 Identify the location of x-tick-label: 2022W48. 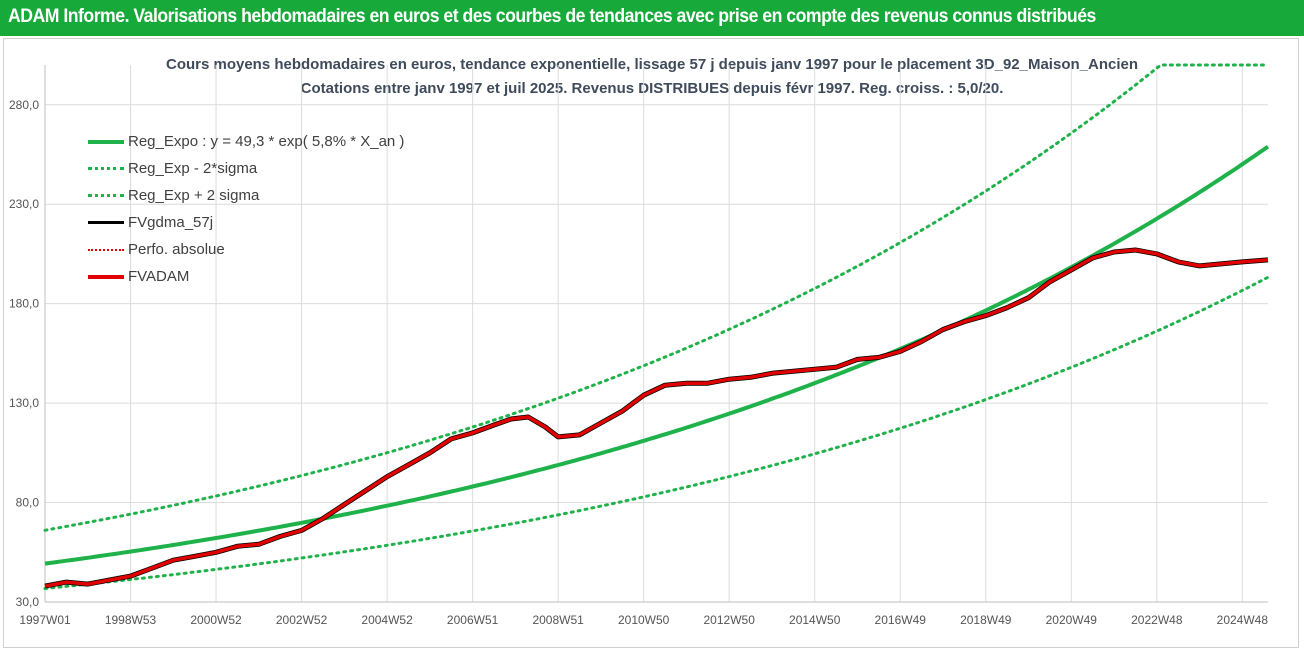
(1157, 620).